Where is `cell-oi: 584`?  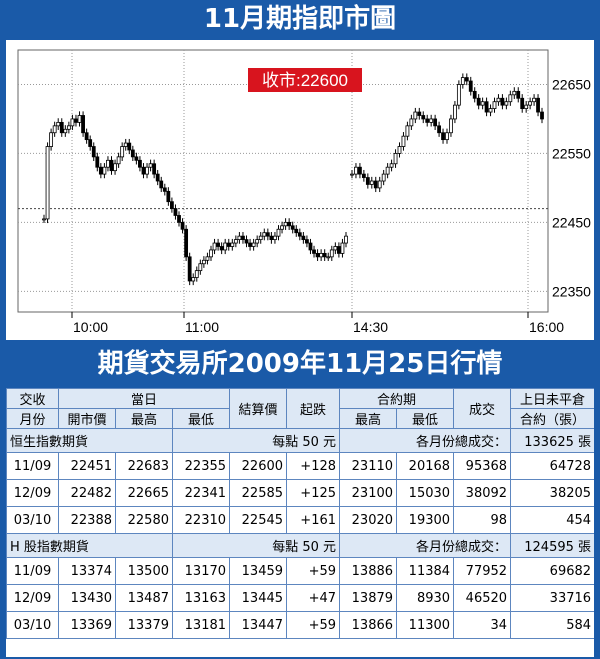 cell-oi: 584 is located at coordinates (552, 625).